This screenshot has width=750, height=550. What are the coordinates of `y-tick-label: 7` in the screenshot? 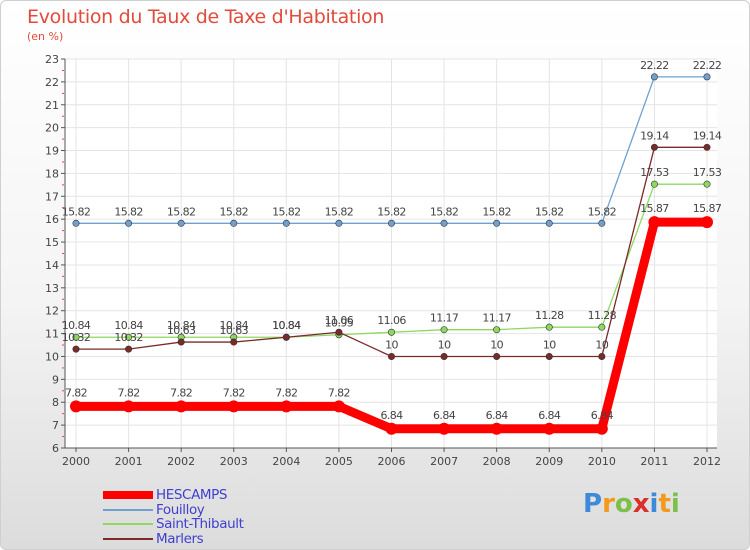 It's located at (55, 425).